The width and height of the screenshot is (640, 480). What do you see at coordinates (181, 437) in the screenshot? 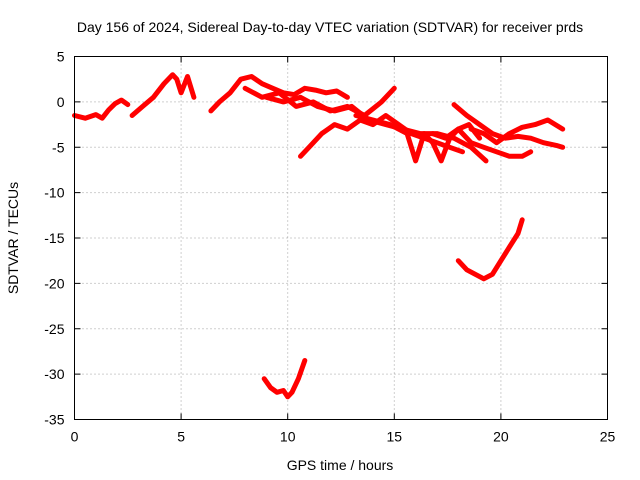
I see `x-tick-label: 5` at bounding box center [181, 437].